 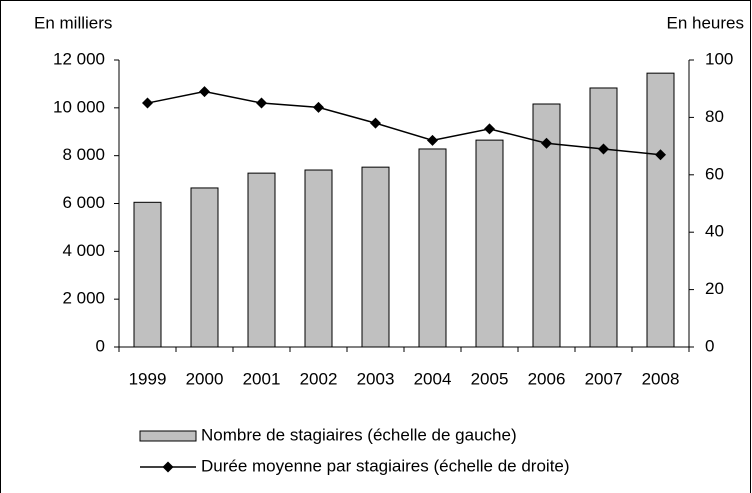 I want to click on x-tick-label: 2007, so click(x=604, y=378).